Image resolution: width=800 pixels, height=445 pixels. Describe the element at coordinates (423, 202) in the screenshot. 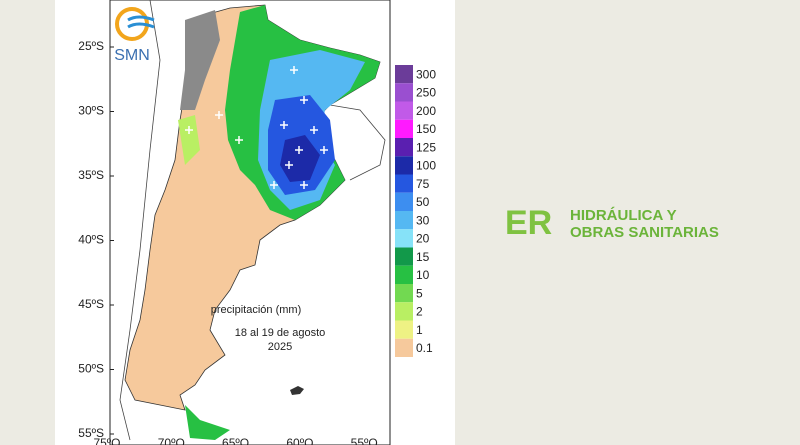

I see `legend-label: 50` at that location.